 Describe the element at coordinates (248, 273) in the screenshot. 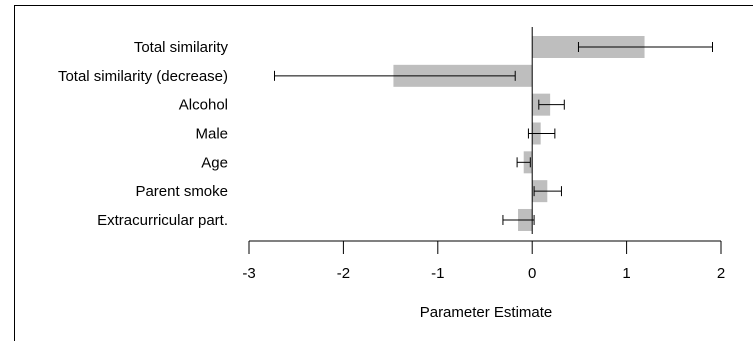

I see `x-tick-label: -3` at that location.